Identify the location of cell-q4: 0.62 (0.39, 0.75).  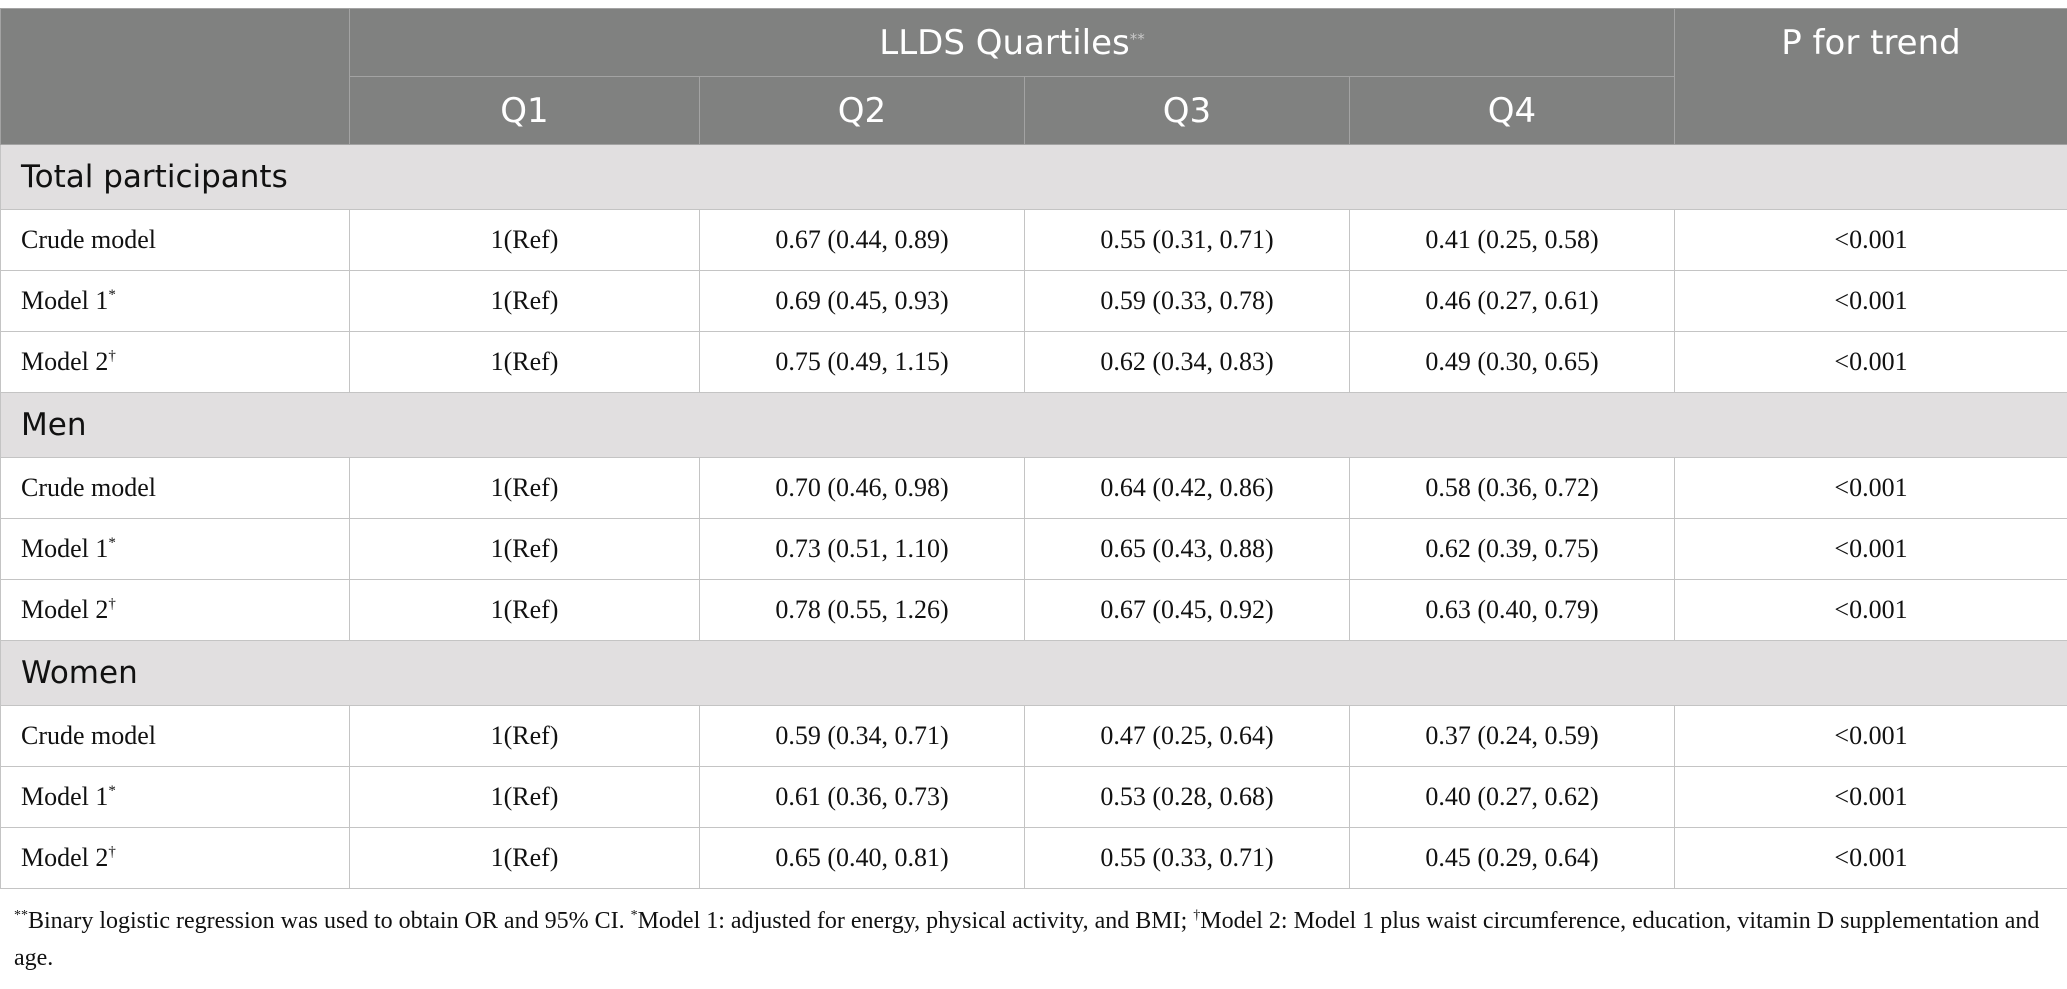
(1512, 549).